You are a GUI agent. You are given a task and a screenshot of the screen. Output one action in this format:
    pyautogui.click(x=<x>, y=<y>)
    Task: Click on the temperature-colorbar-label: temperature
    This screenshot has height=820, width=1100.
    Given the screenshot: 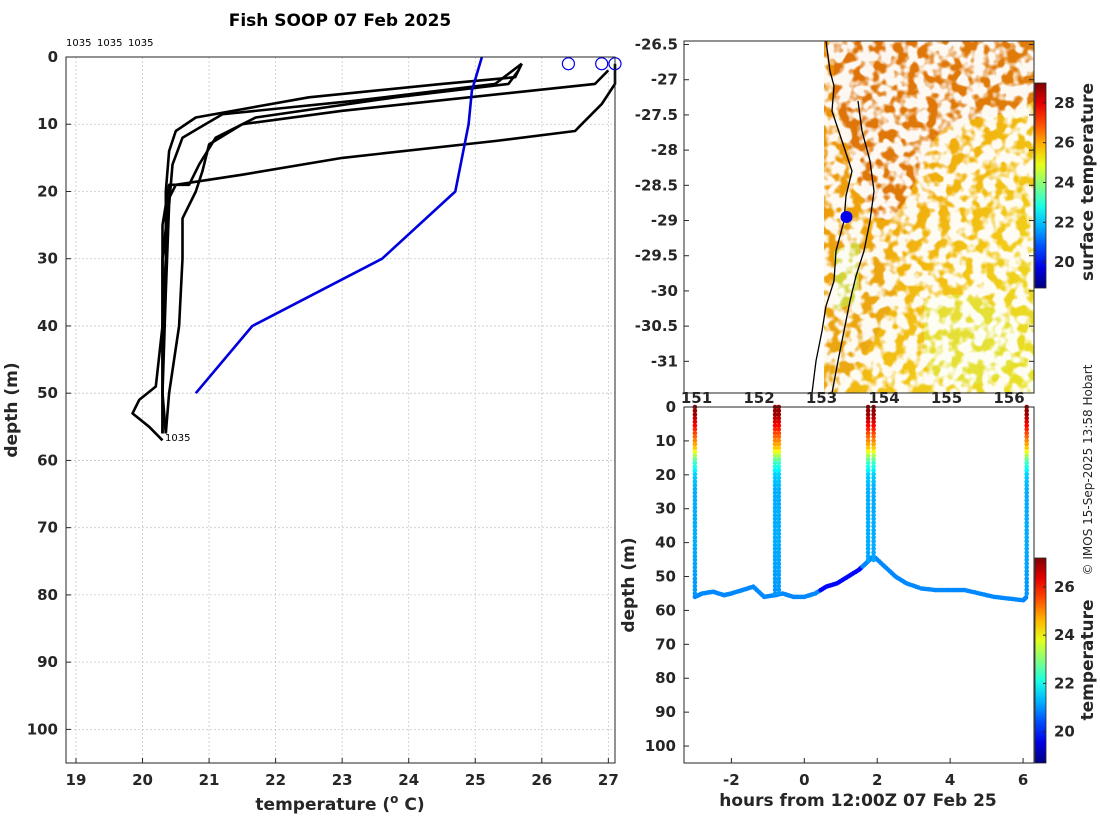 What is the action you would take?
    pyautogui.click(x=1088, y=659)
    